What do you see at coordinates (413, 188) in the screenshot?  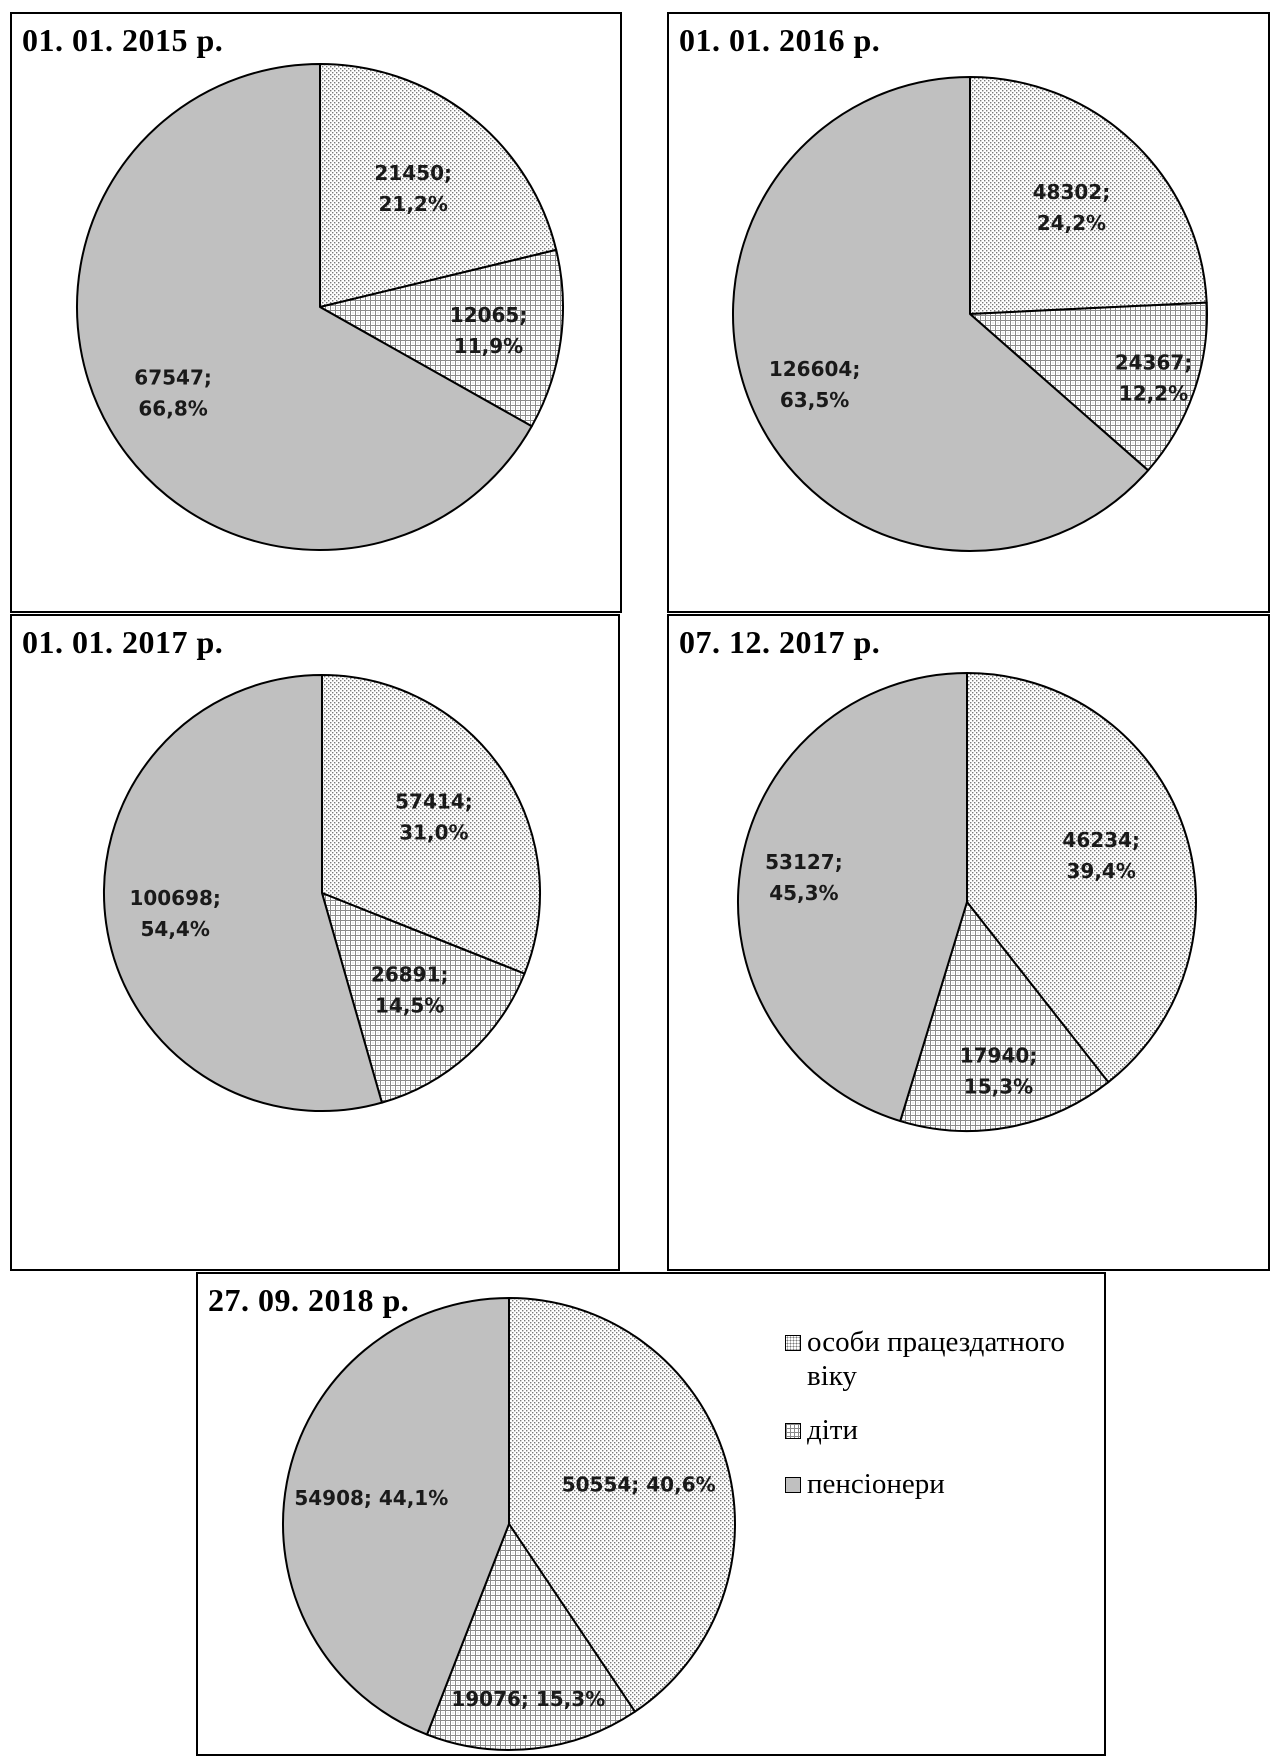 I see `data-label-2015-working-age: 21450; 21,2%` at bounding box center [413, 188].